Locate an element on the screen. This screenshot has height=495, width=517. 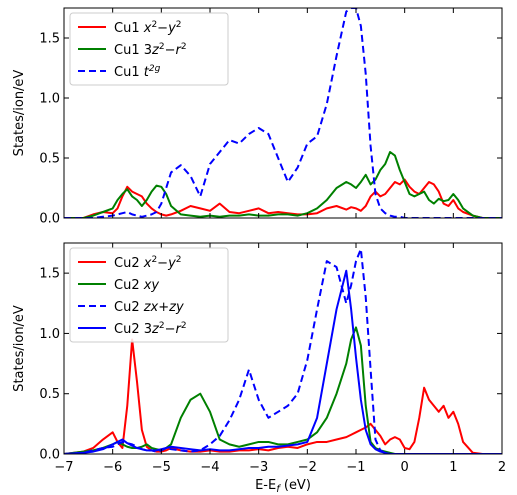
legend-label-3: Cu2 3z2−r2 is located at coordinates (150, 329).